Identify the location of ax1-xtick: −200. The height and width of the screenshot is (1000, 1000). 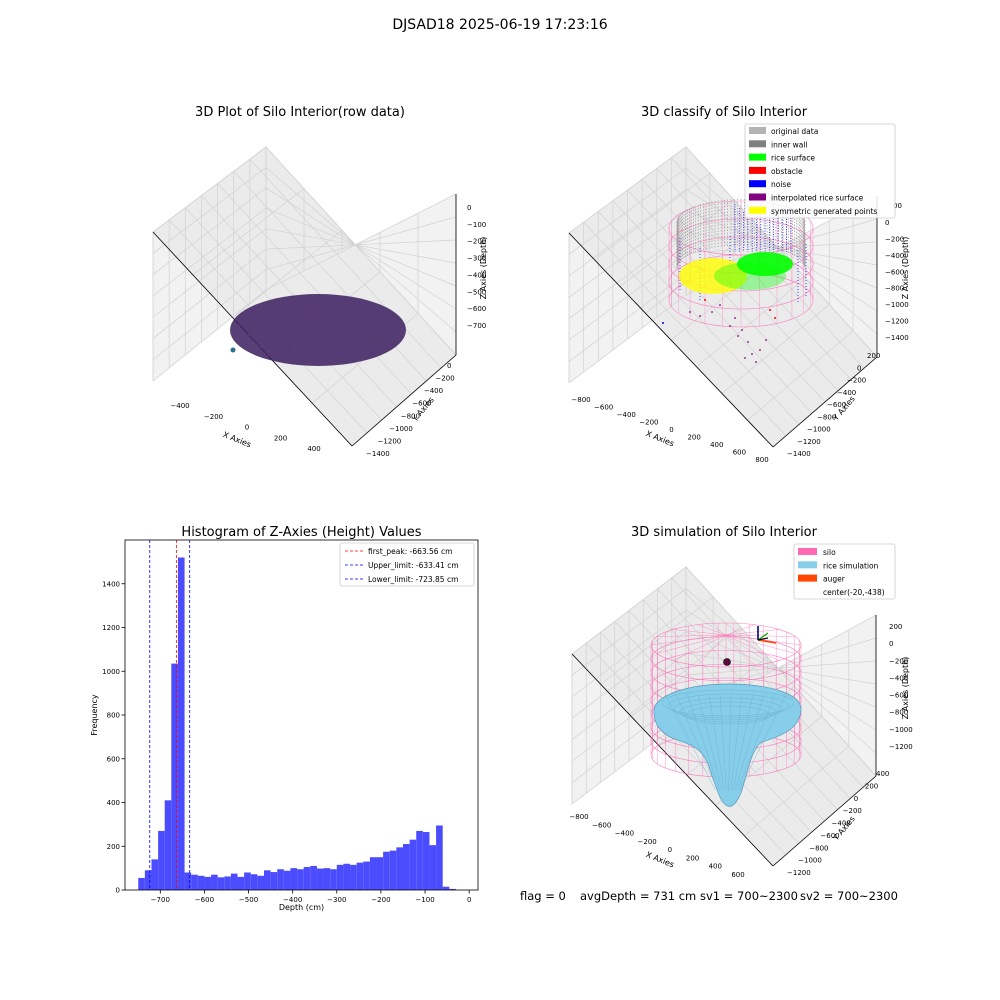
(213, 417).